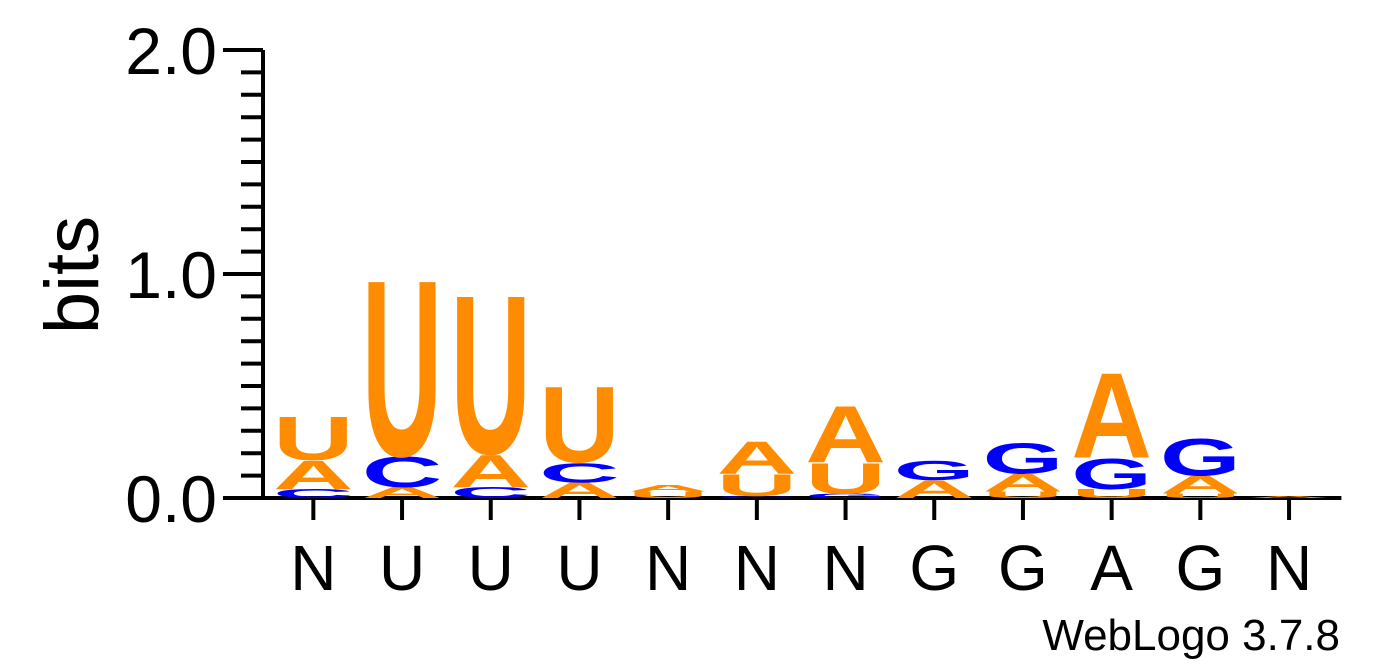  What do you see at coordinates (1191, 635) in the screenshot?
I see `weblogo-credit: WebLogo 3.7.8` at bounding box center [1191, 635].